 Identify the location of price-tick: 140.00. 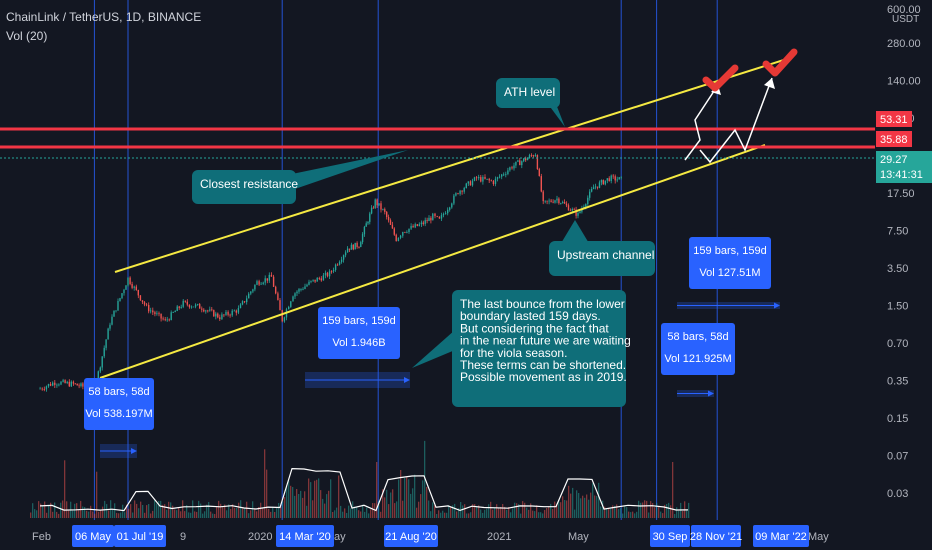
(904, 82).